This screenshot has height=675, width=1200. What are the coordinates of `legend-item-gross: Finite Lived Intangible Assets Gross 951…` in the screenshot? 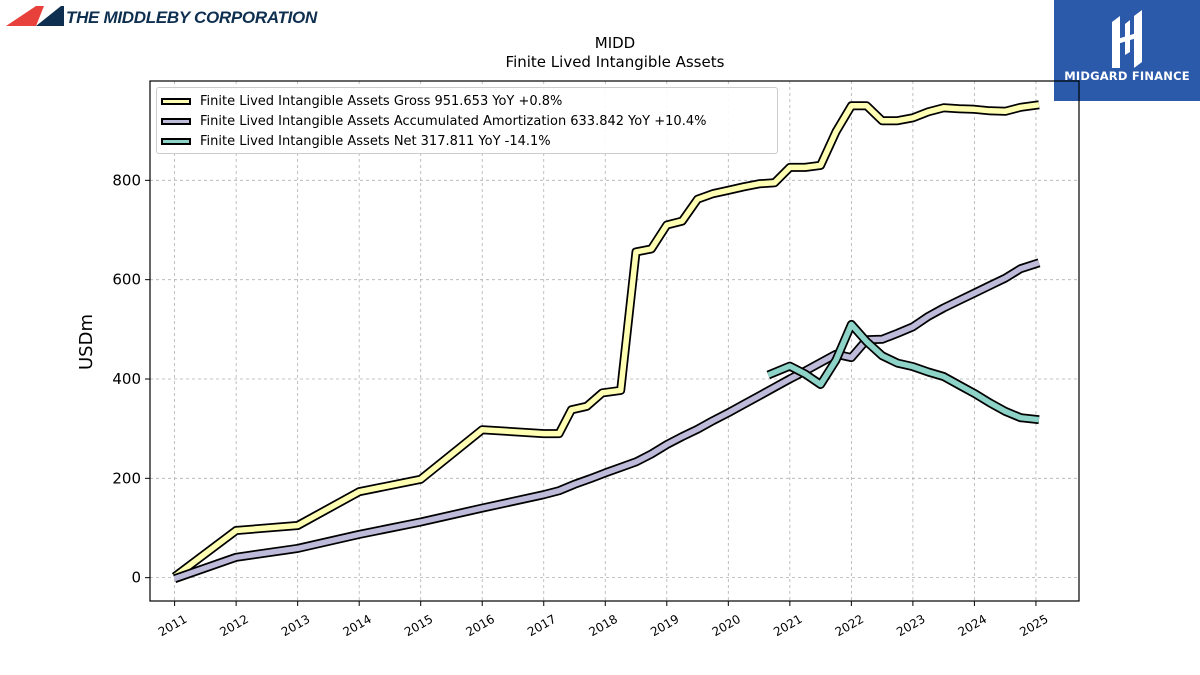 It's located at (363, 101).